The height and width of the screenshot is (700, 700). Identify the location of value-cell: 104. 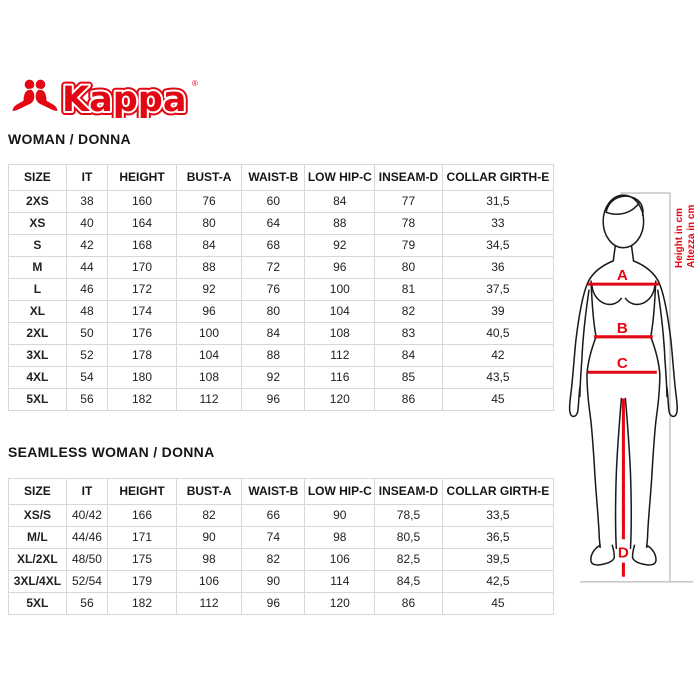
(340, 311).